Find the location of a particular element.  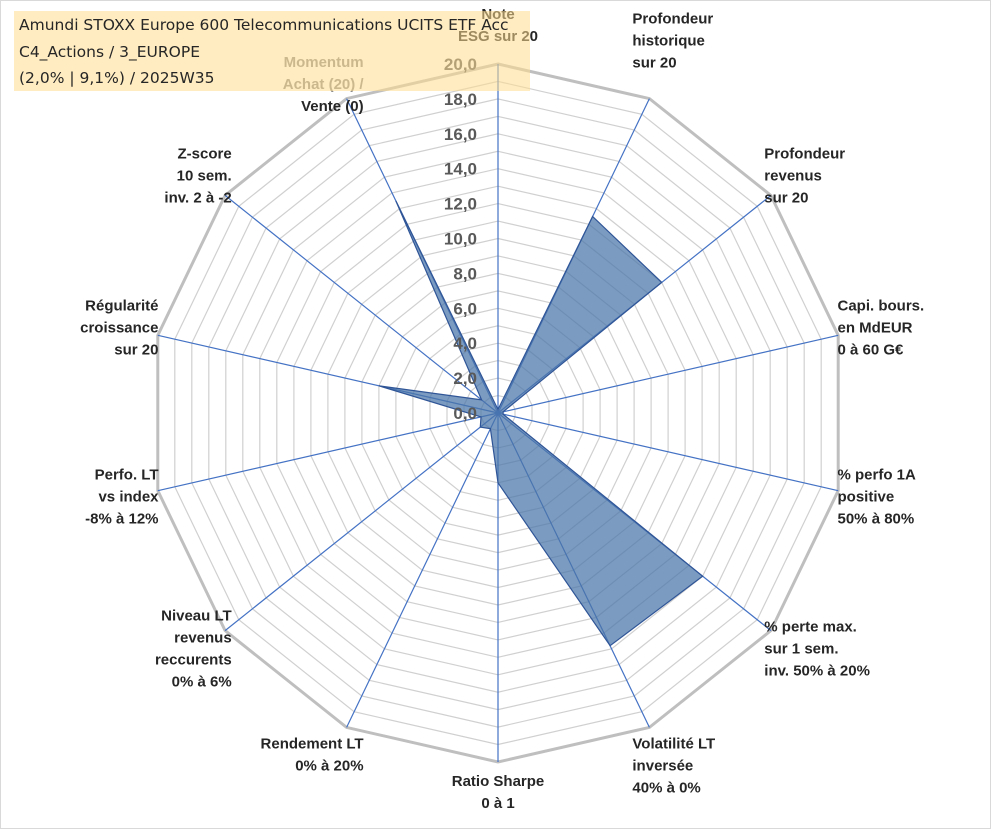

axis-label-4: % perfo 1A positive 50% à 80% is located at coordinates (877, 496).